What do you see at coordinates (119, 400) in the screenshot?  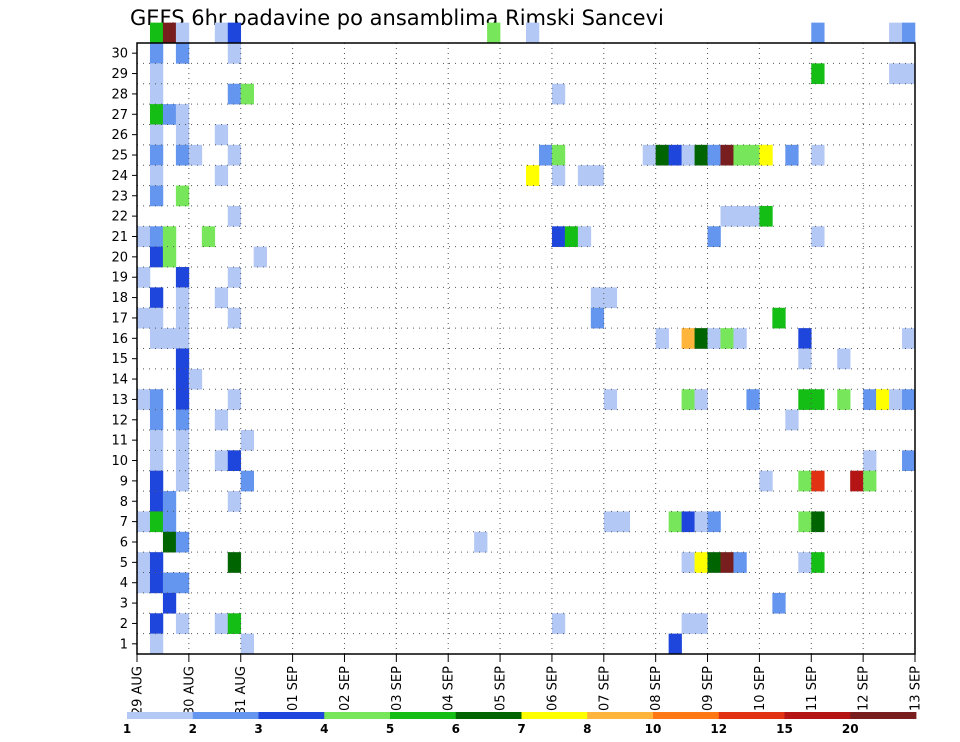 I see `y-tick-label: 13` at bounding box center [119, 400].